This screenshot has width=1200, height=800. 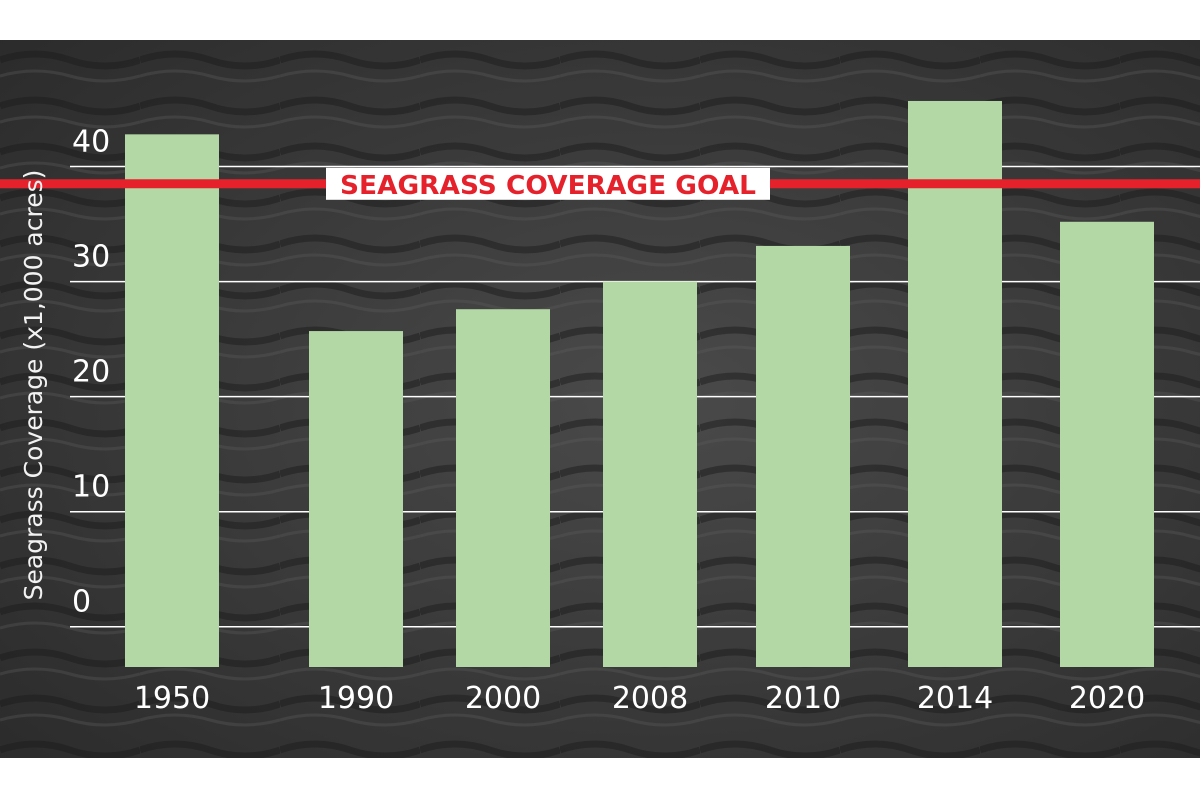 I want to click on y-tick-label: 20, so click(x=91, y=372).